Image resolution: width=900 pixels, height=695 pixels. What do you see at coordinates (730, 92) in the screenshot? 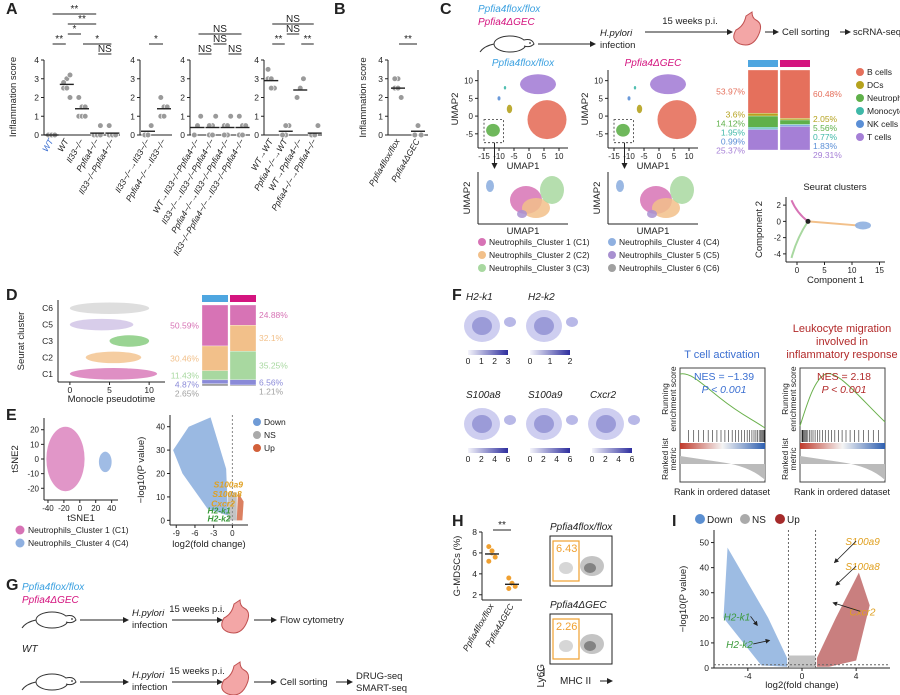
I see `segment-label: 53.97%` at bounding box center [730, 92].